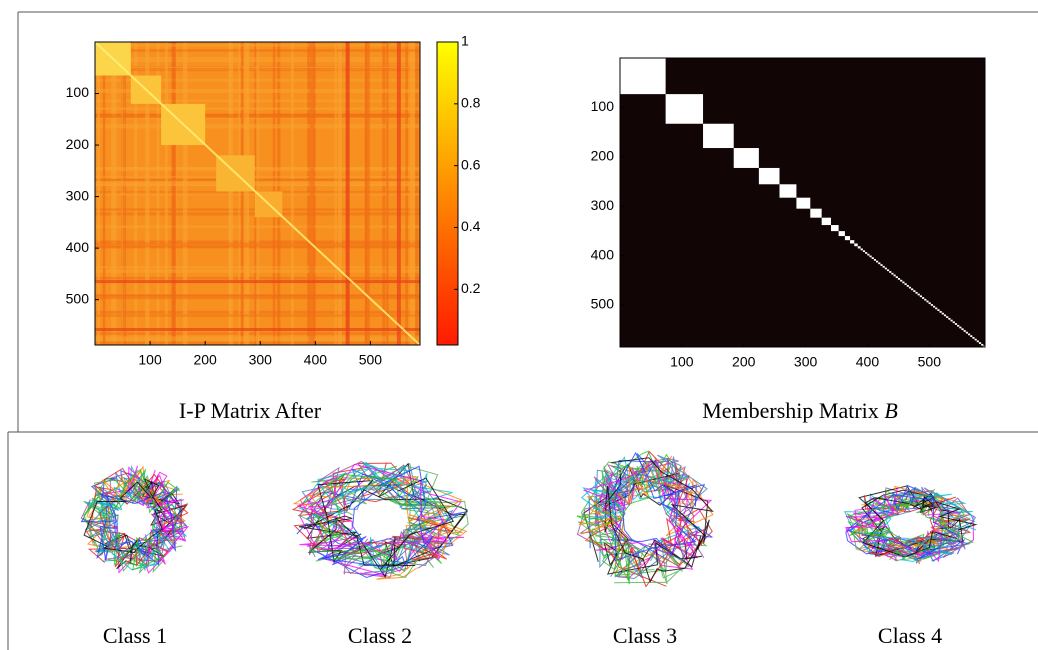 The image size is (1038, 650). Describe the element at coordinates (471, 164) in the screenshot. I see `colorbar-tick-label: 0.6` at that location.